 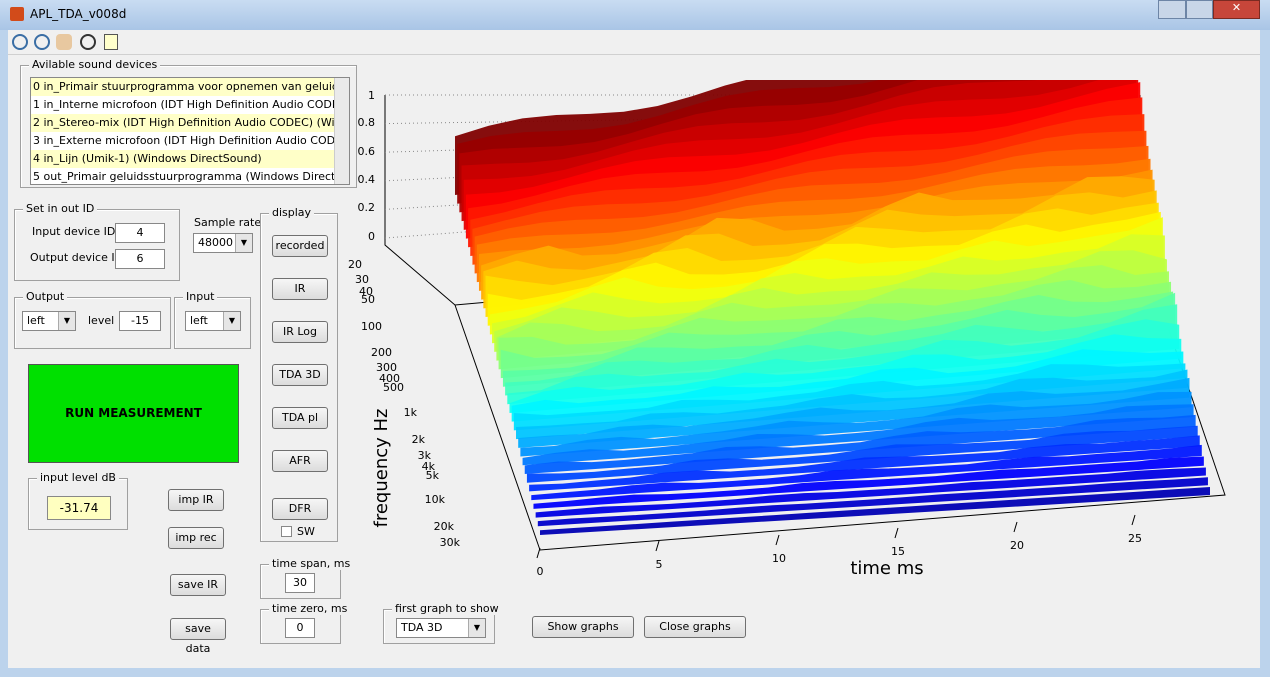 I want to click on output-id: 6, so click(x=140, y=259).